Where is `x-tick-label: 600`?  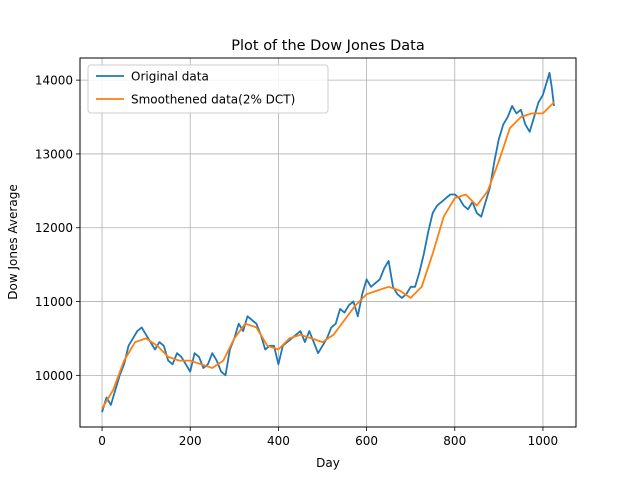
x-tick-label: 600 is located at coordinates (366, 441).